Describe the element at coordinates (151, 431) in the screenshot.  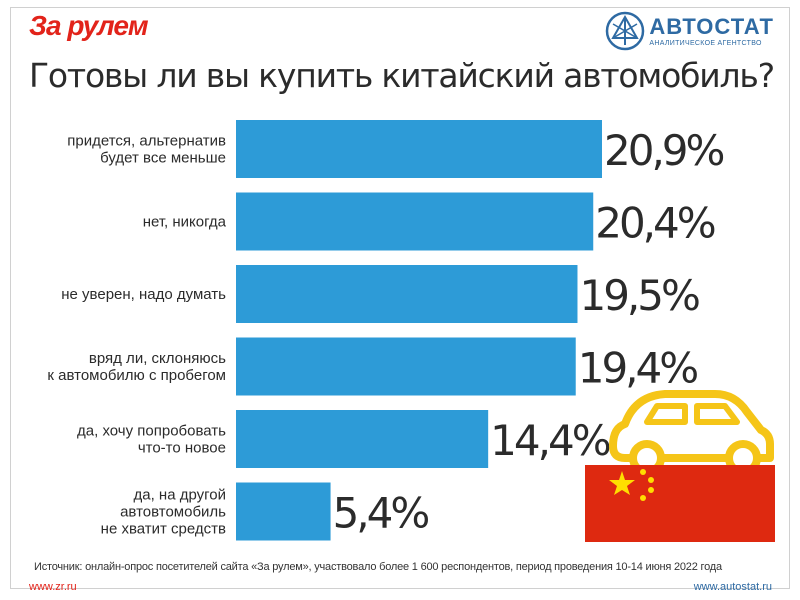
I see `category-label: да, хочу попробовать` at that location.